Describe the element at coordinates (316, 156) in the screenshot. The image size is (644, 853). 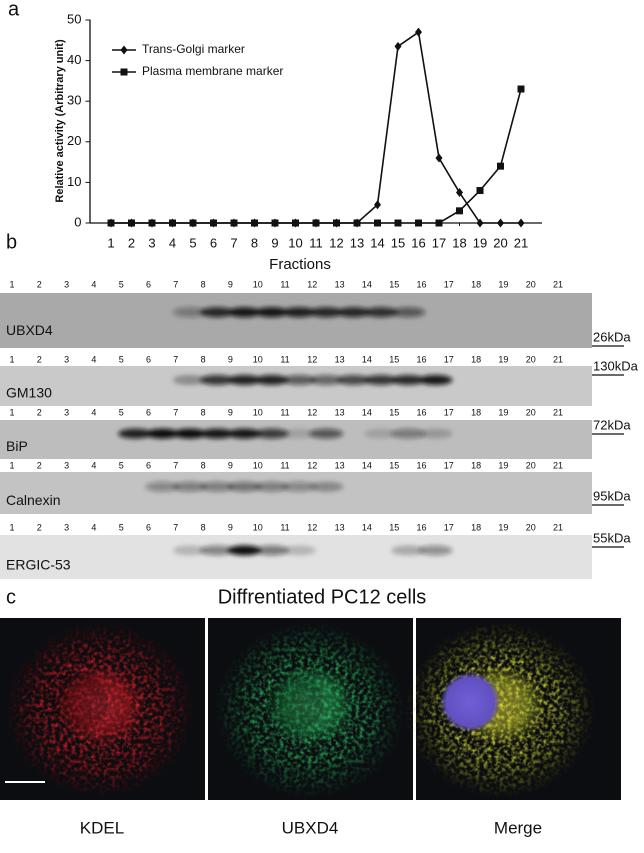
I see `series-line` at that location.